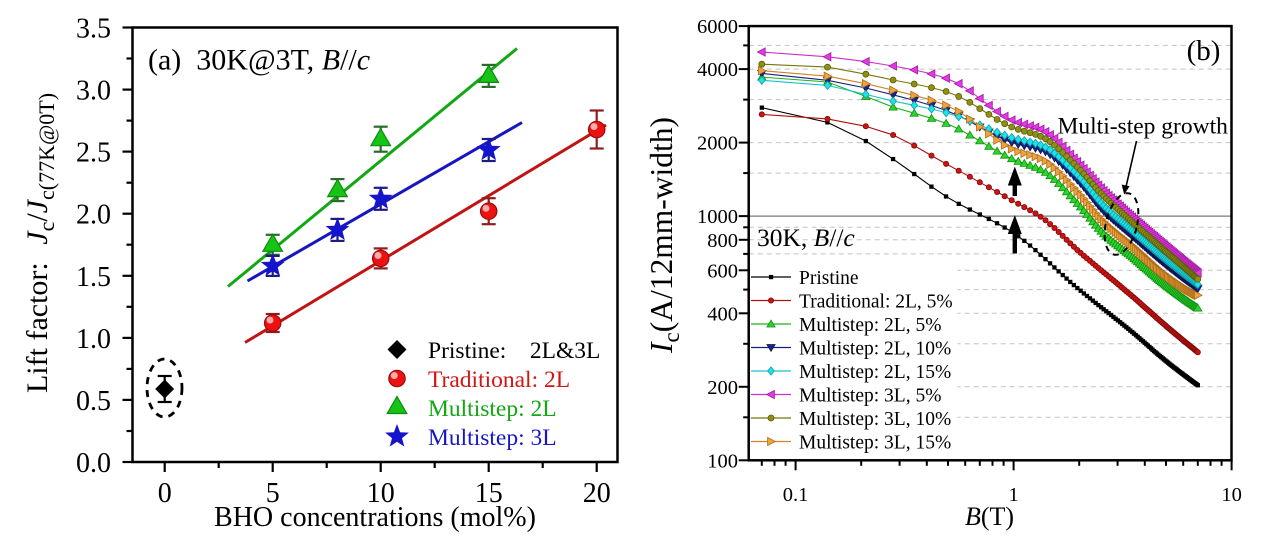 The width and height of the screenshot is (1270, 551). Describe the element at coordinates (717, 144) in the screenshot. I see `svg-text: 2000` at that location.